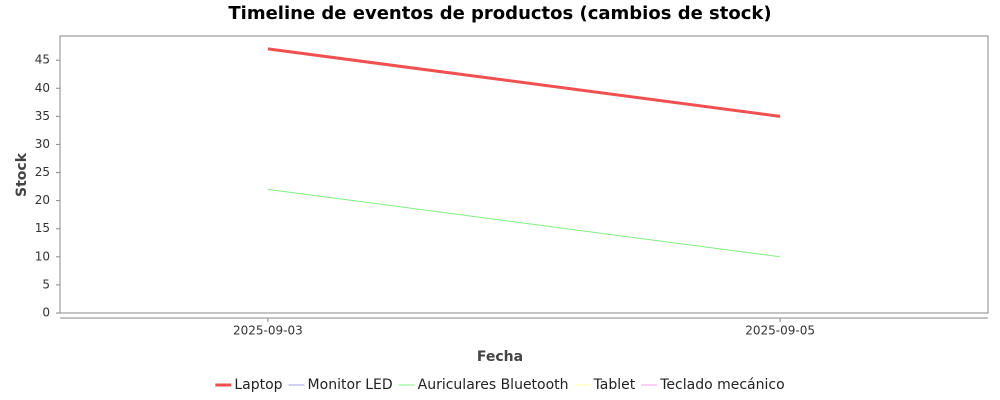  Describe the element at coordinates (614, 385) in the screenshot. I see `legend-label: Tablet` at that location.